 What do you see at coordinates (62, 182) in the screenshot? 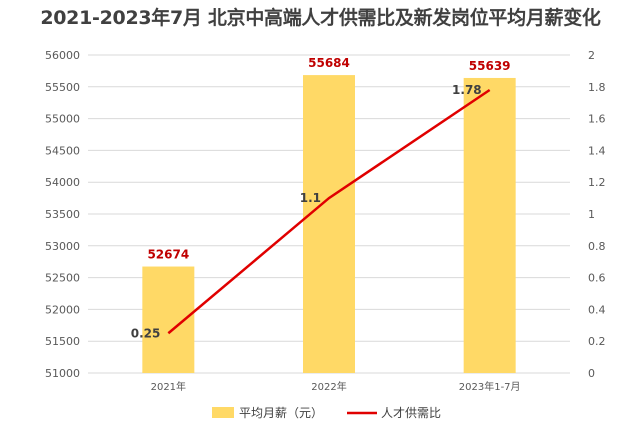
I see `y-left-tick-label: 54000` at bounding box center [62, 182].